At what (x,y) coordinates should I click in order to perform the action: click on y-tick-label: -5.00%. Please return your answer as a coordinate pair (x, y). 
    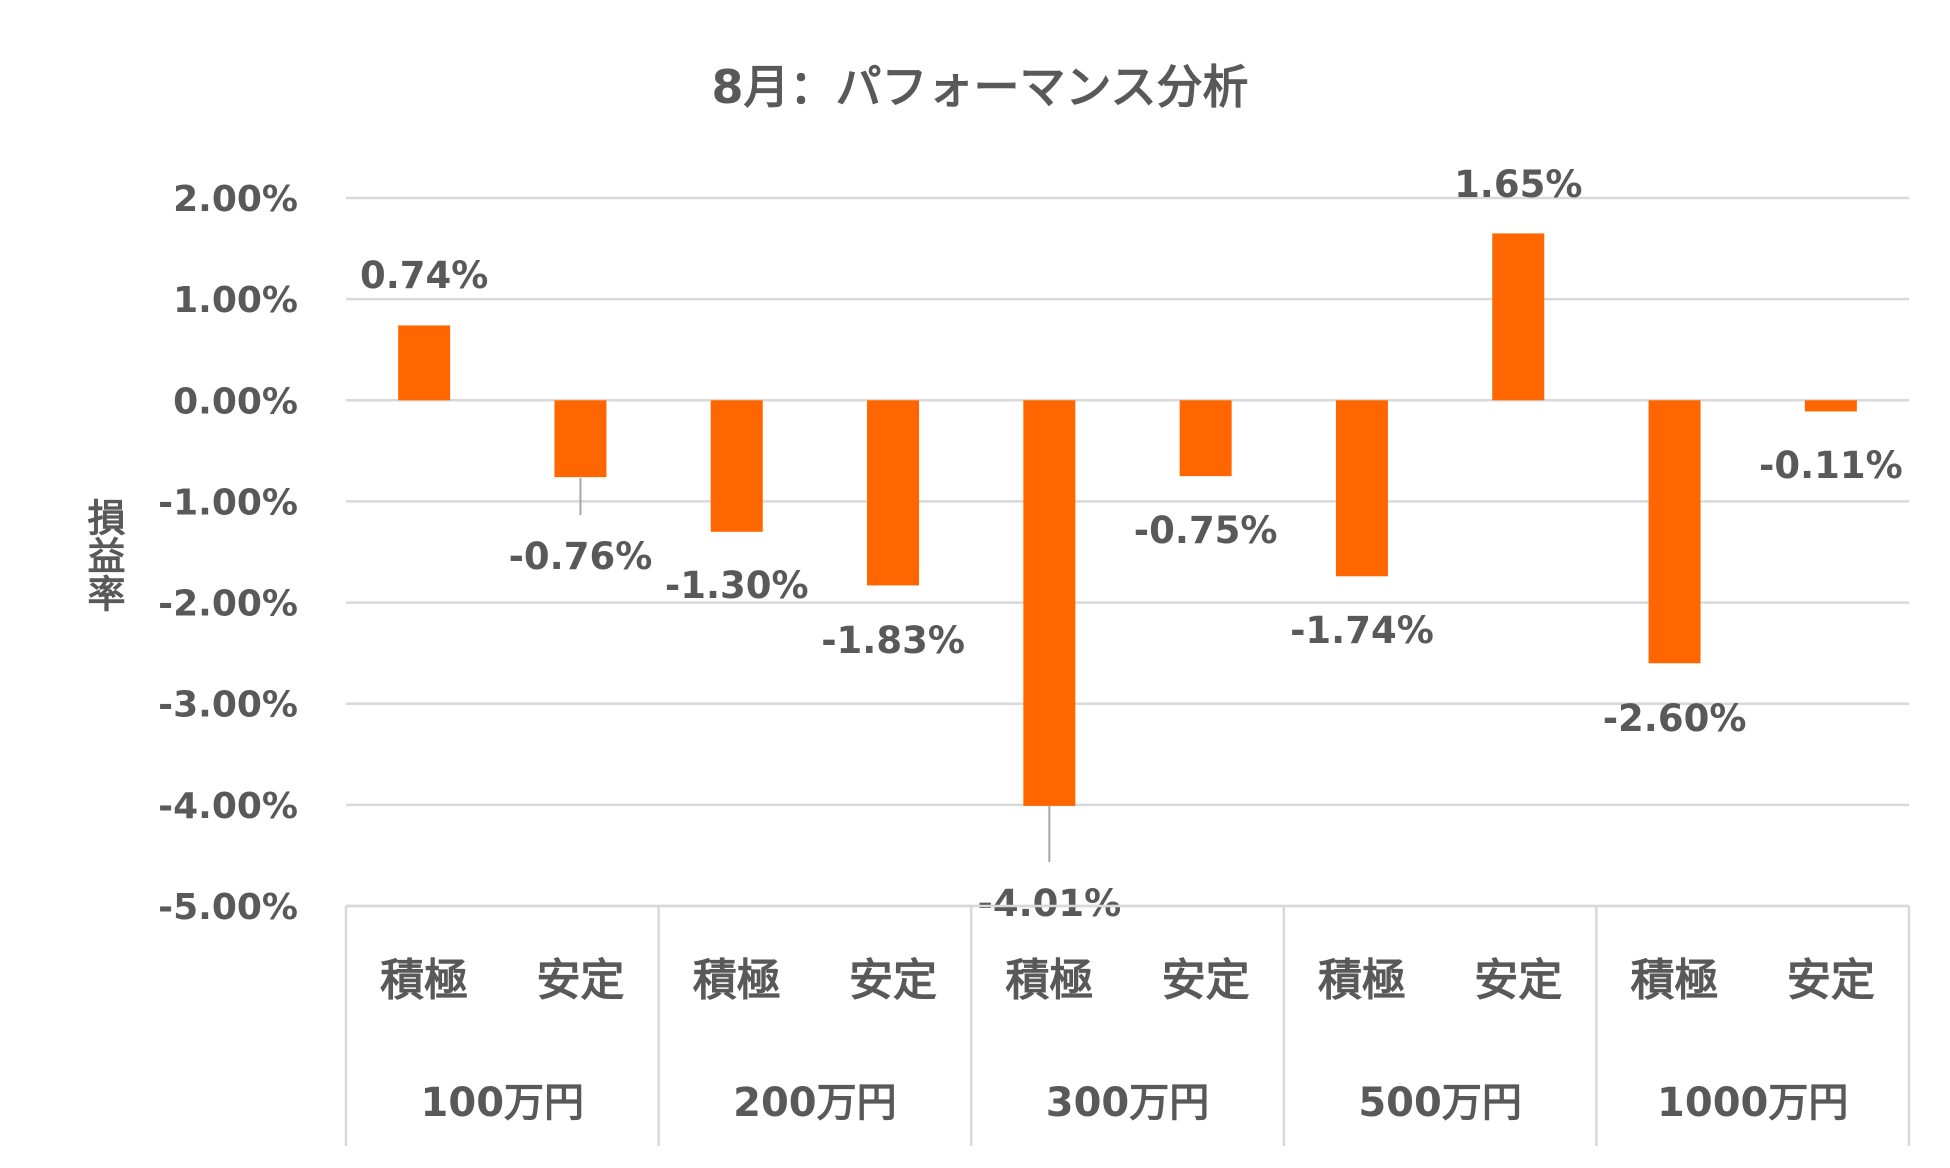
    Looking at the image, I should click on (228, 907).